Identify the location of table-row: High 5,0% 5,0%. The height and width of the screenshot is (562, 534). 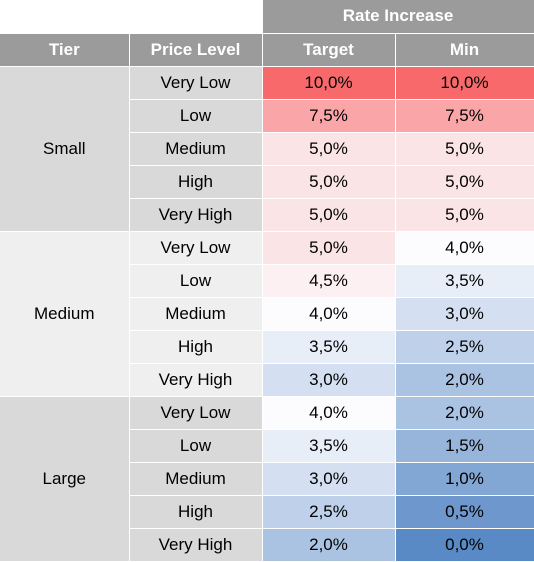
(267, 182).